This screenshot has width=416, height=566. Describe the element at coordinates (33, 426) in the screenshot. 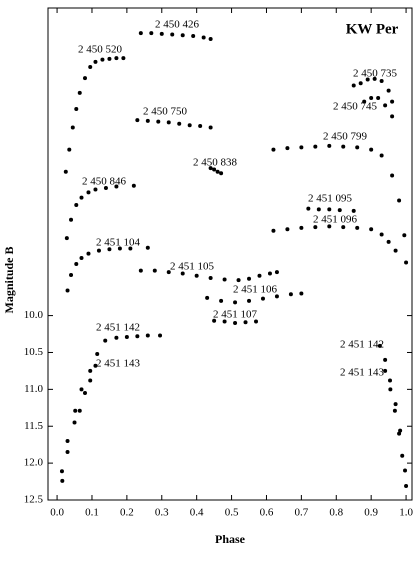

I see `y-tick-label: 11.5` at that location.